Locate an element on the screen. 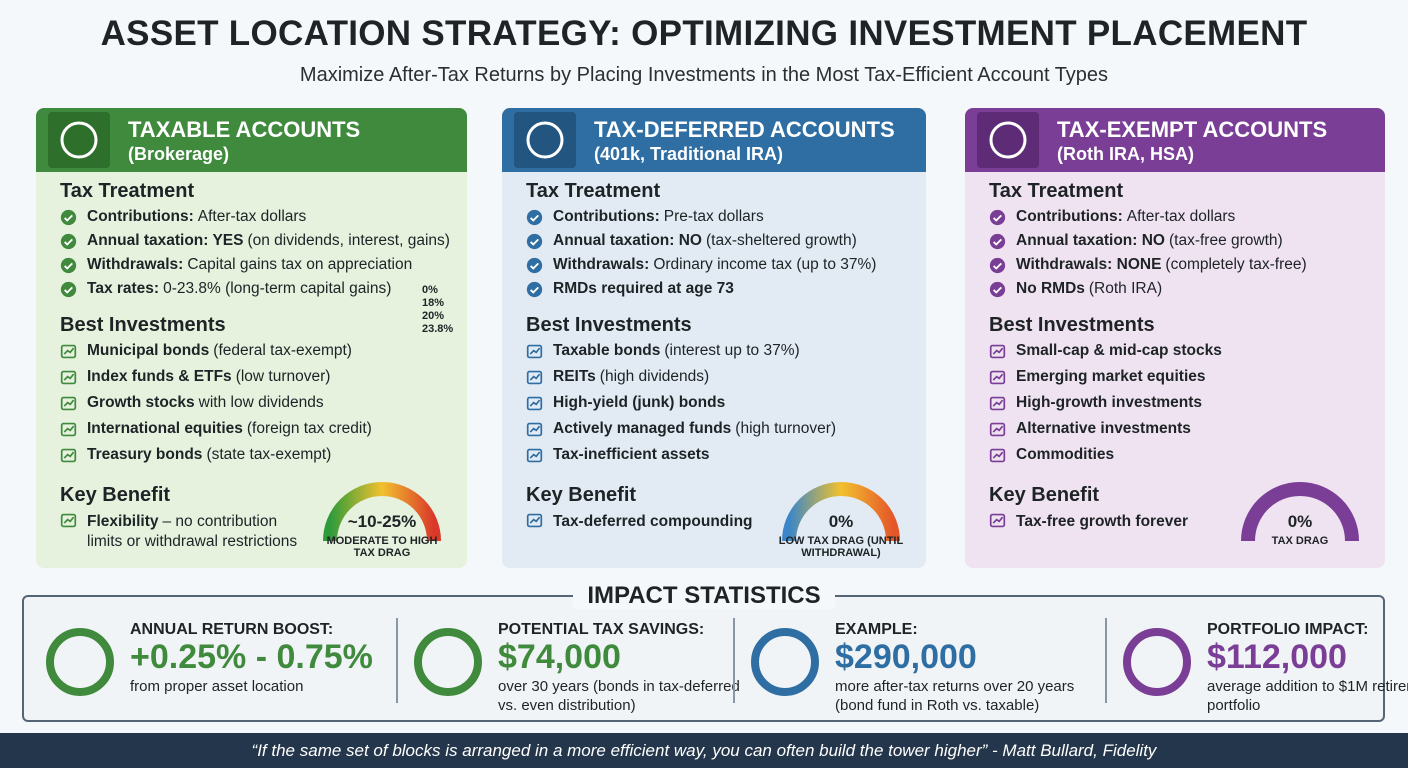 This screenshot has height=768, width=1408. investment-item: Commodities is located at coordinates (1053, 455).